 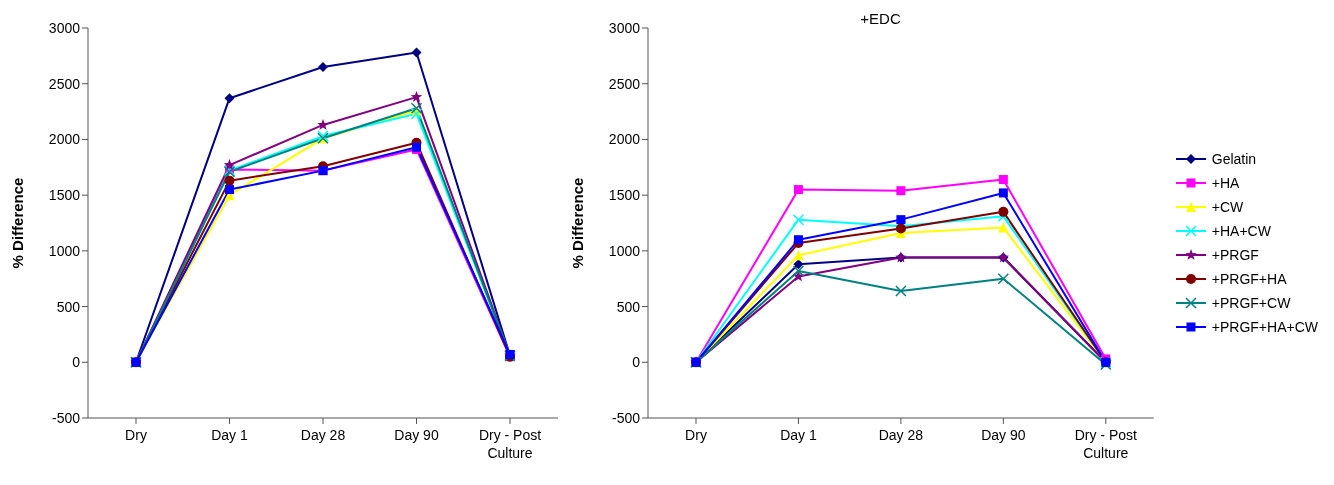 What do you see at coordinates (1227, 207) in the screenshot?
I see `legend-label: +CW` at bounding box center [1227, 207].